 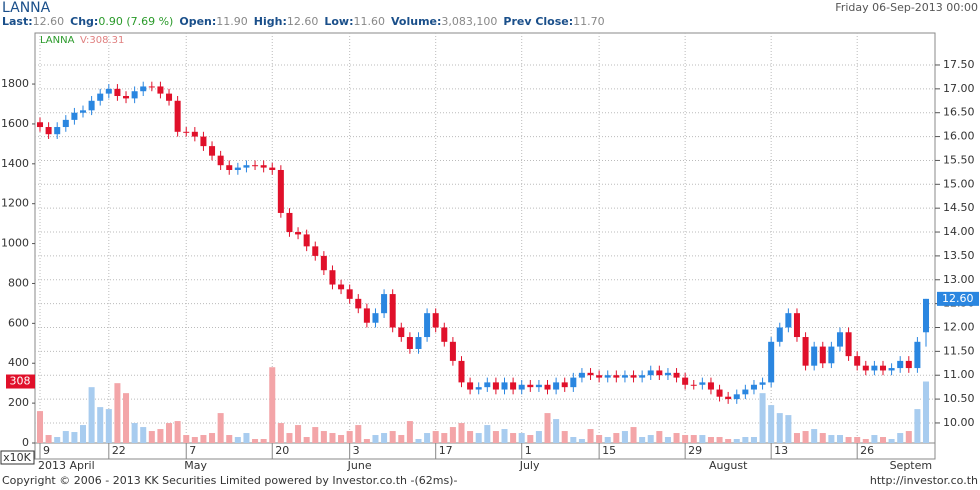 I want to click on y-tick-label: 1200, so click(x=15, y=203).